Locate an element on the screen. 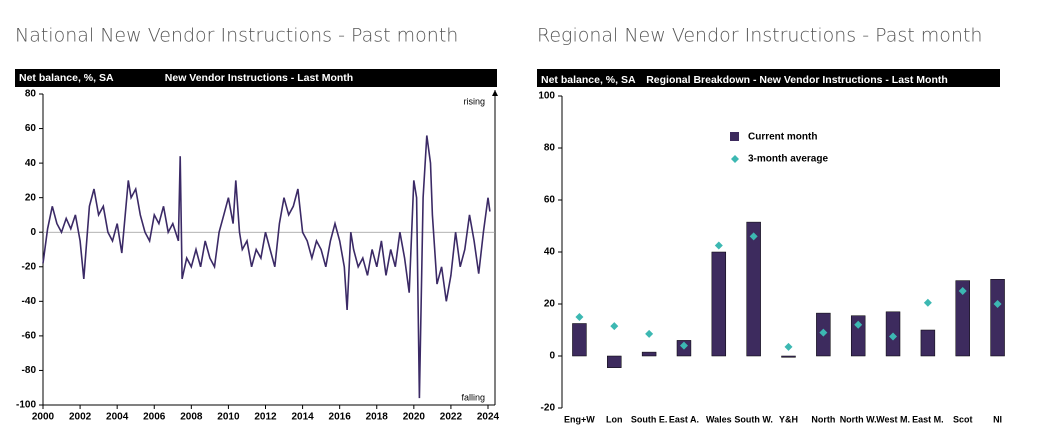 The width and height of the screenshot is (1056, 446). x-tick-label: 2006 is located at coordinates (154, 417).